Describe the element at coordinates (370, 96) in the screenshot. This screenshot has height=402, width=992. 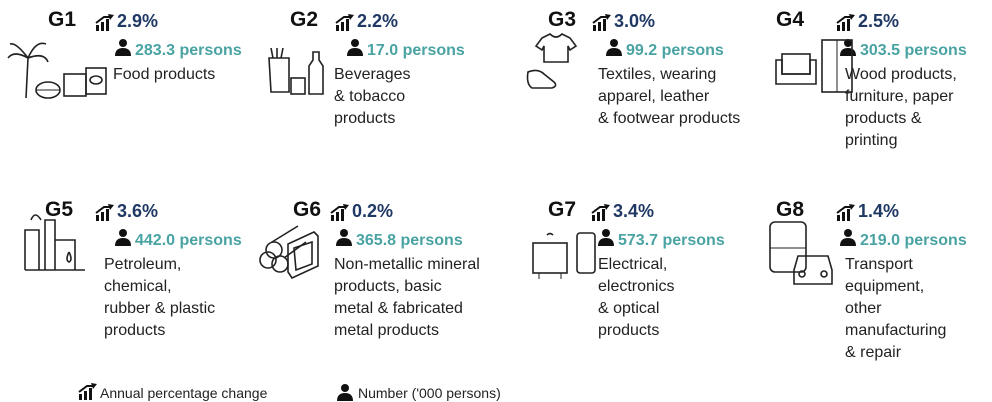
I see `description-line: & tobacco` at that location.